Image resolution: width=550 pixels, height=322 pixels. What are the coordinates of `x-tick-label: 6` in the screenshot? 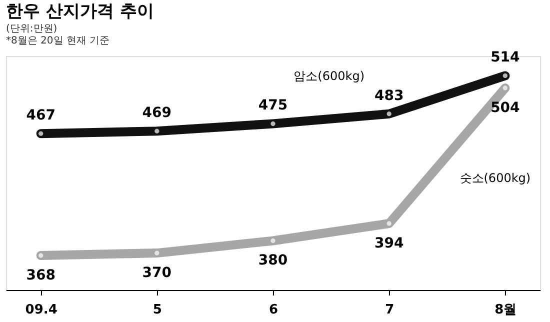 It's located at (273, 310).